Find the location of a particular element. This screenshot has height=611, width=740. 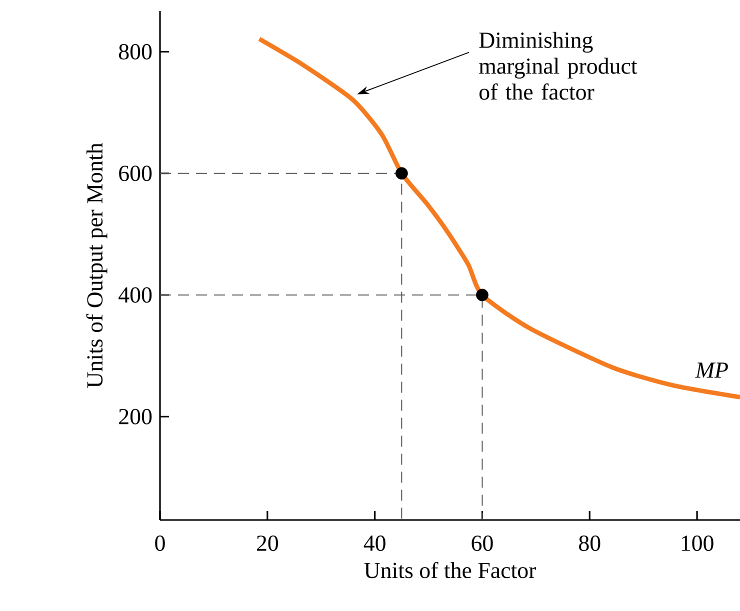

x-axis-title: Units of the Factor is located at coordinates (450, 570).